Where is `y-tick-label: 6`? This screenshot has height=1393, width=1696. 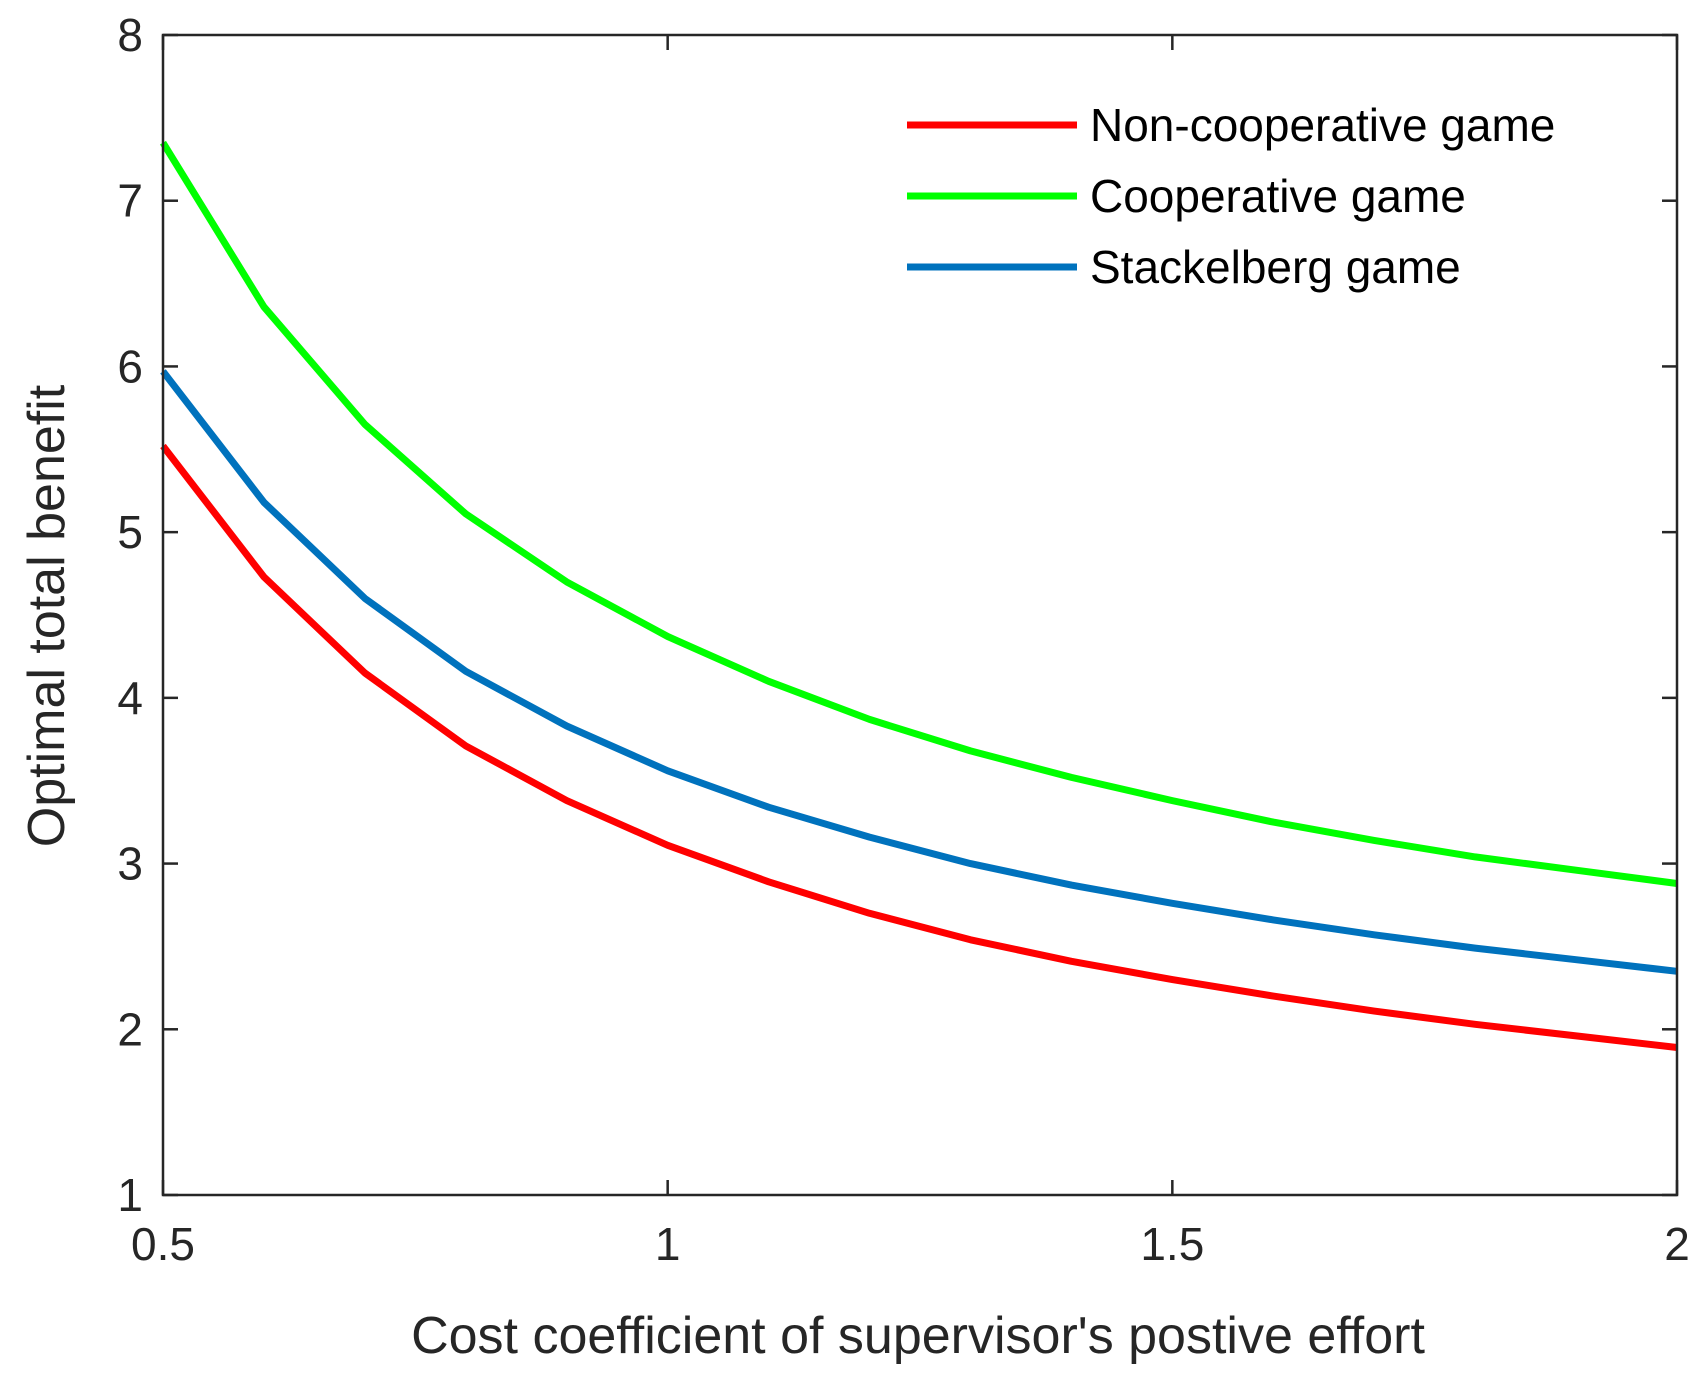 y-tick-label: 6 is located at coordinates (130, 366).